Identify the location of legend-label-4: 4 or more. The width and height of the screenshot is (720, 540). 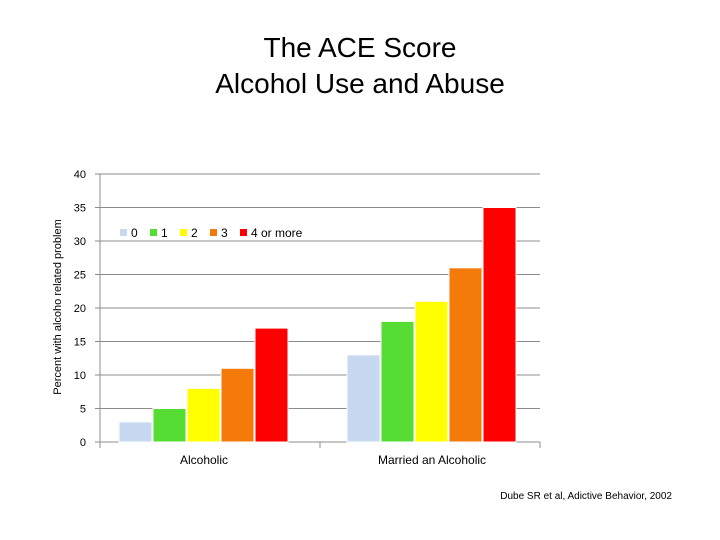
(277, 233).